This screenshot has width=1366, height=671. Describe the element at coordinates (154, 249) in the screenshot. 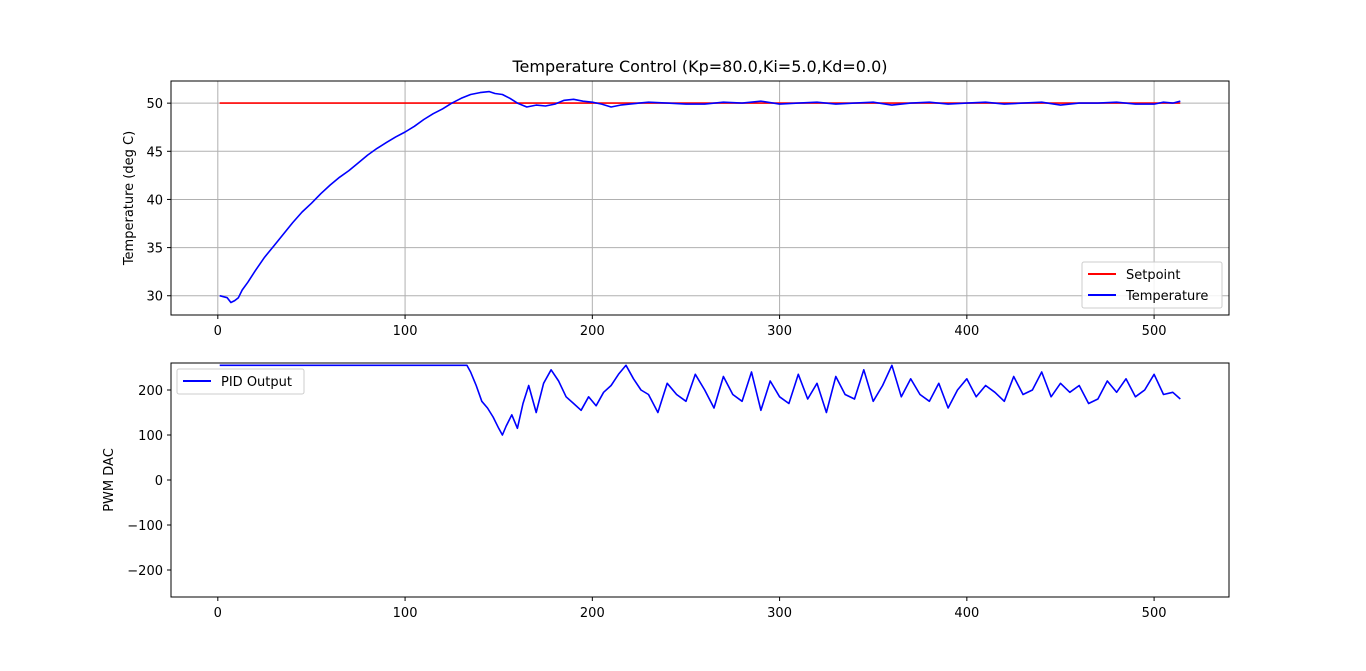

I see `y-tick-label: 35` at that location.